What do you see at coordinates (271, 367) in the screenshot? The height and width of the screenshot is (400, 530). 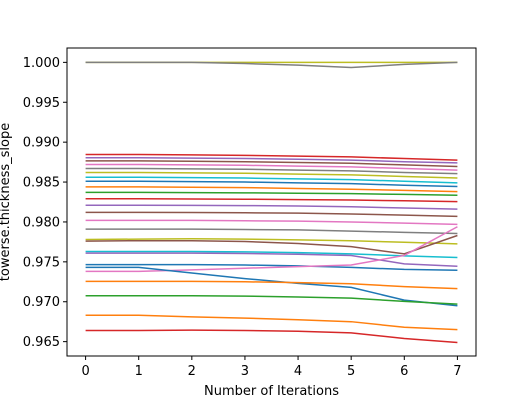 I see `x-axis: 0 1 2 3 4 5 6 7` at bounding box center [271, 367].